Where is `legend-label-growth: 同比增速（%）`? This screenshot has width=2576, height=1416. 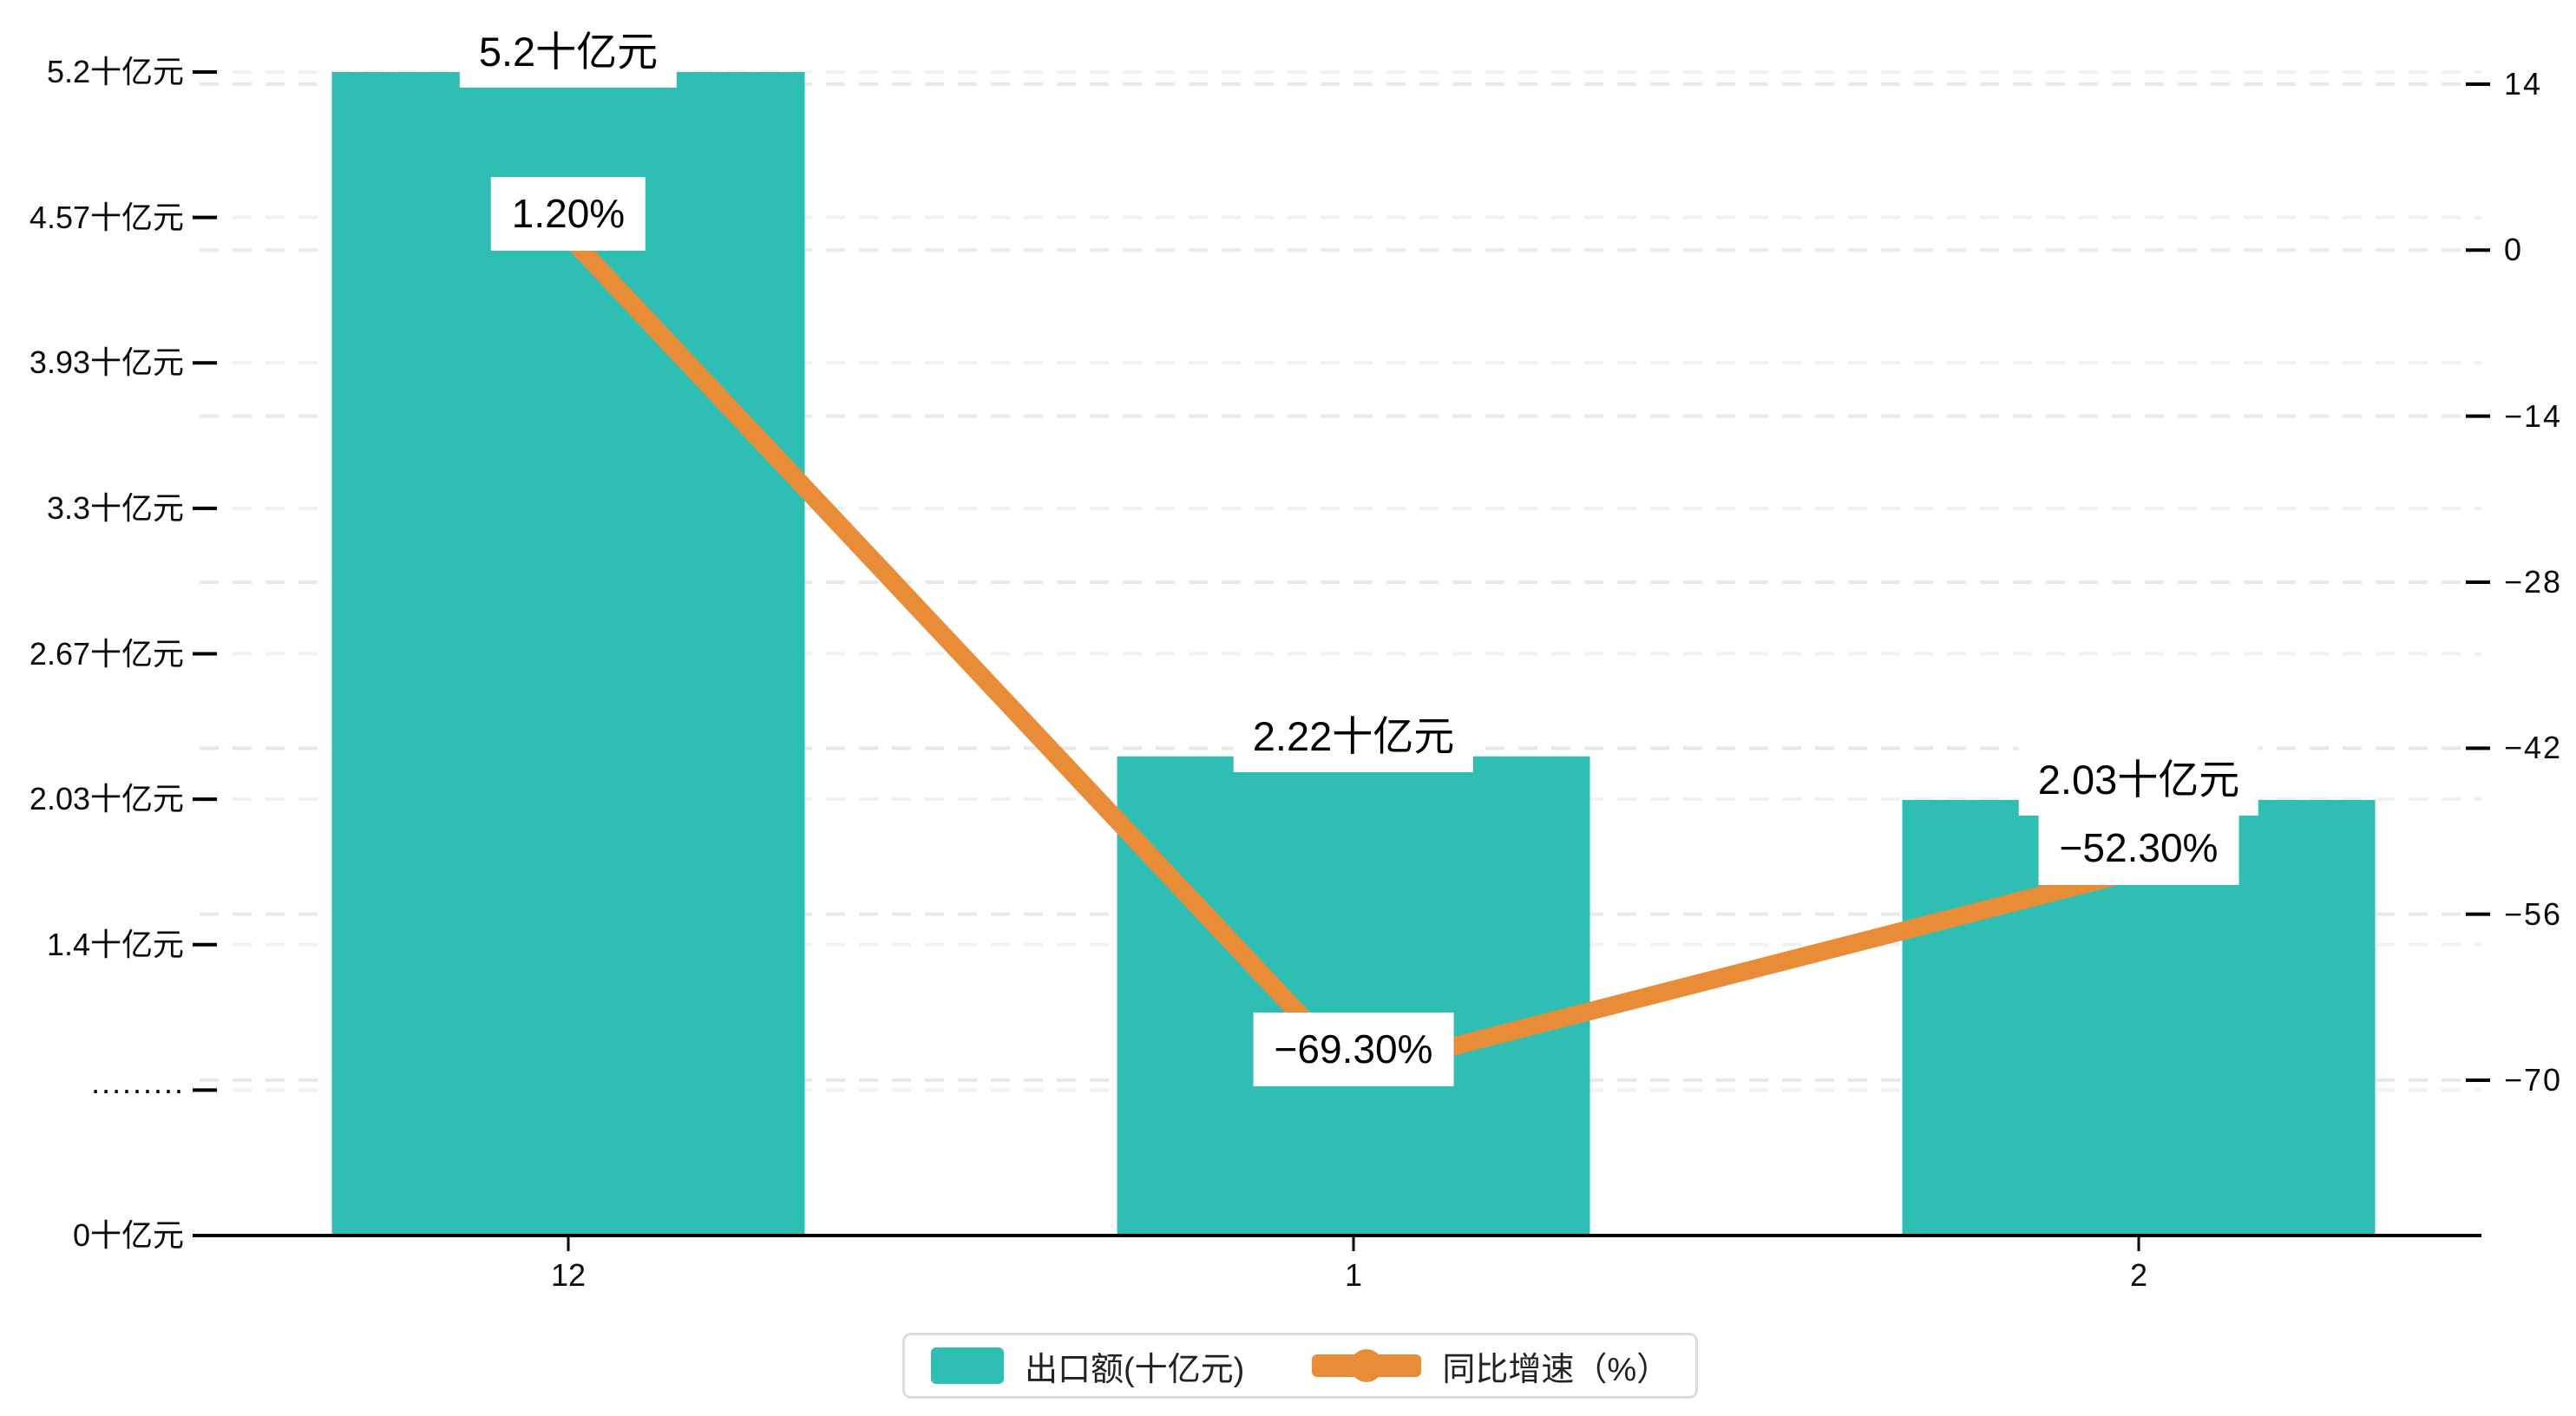
legend-label-growth: 同比增速（%） is located at coordinates (1556, 1369).